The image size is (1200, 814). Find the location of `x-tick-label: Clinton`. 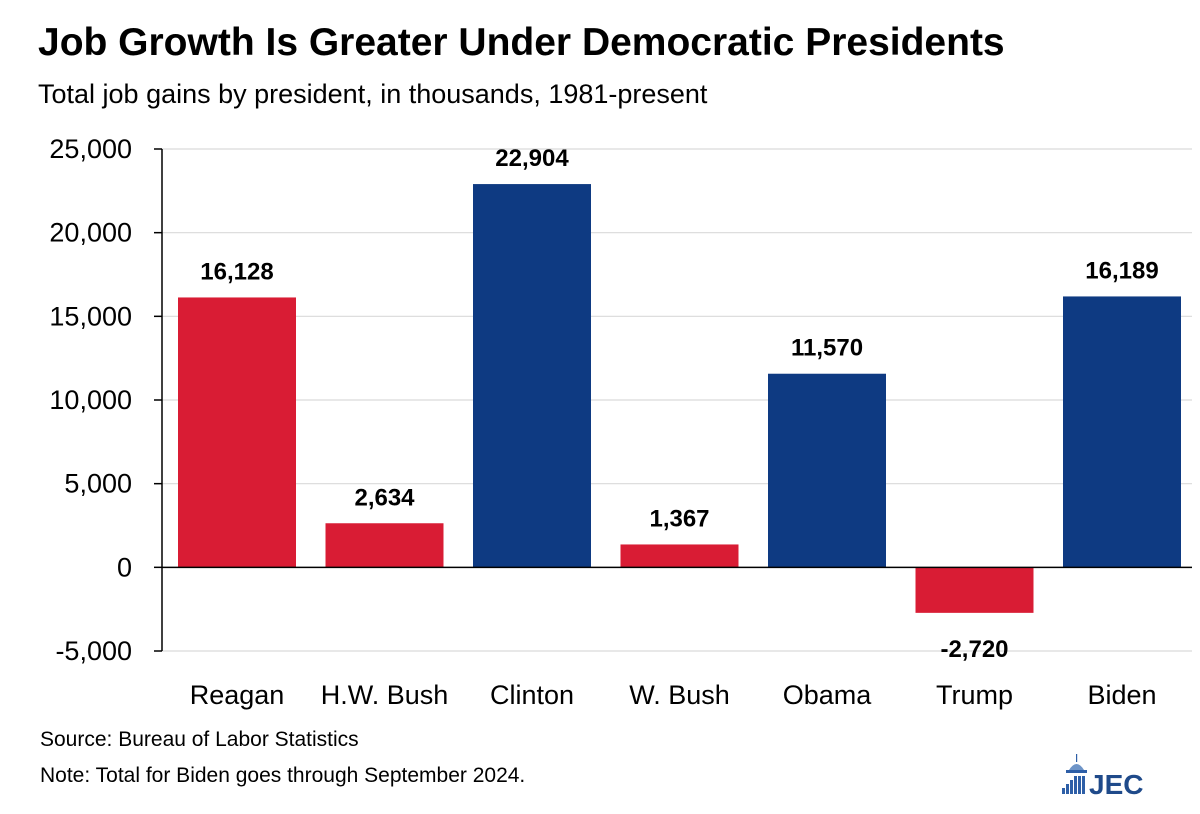

x-tick-label: Clinton is located at coordinates (532, 695).